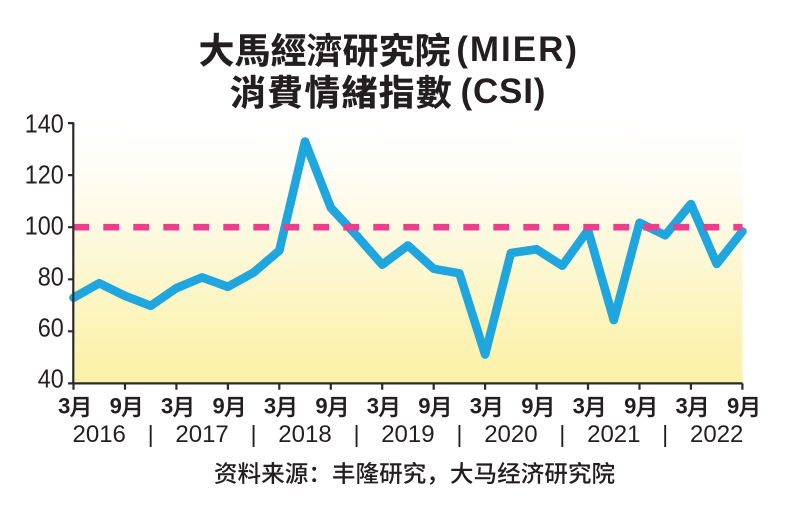 The image size is (800, 517). What do you see at coordinates (44, 175) in the screenshot?
I see `svg-text: 120` at bounding box center [44, 175].